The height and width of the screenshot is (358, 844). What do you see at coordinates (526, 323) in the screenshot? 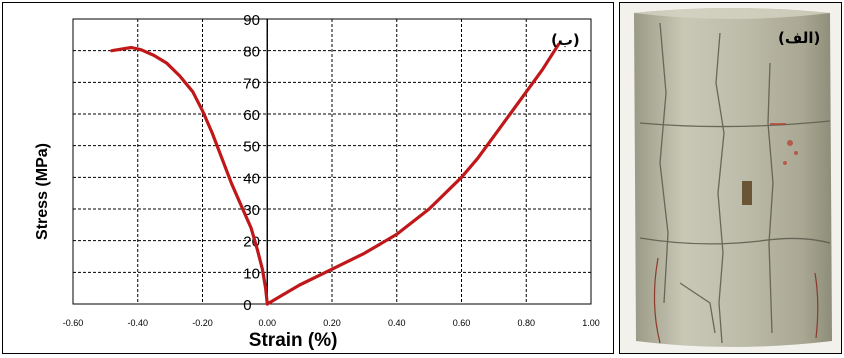
I see `x-tick-label: 0.80` at bounding box center [526, 323].